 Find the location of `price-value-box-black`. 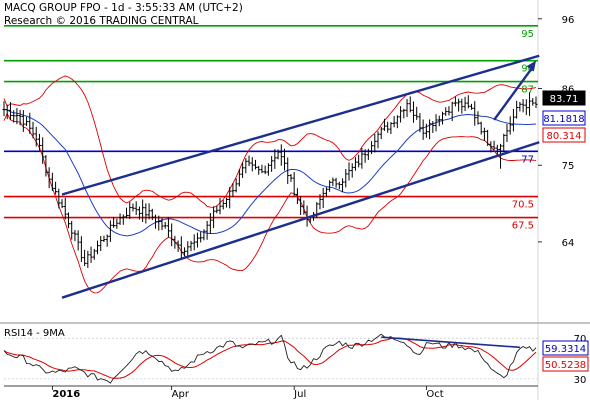

price-value-box-black is located at coordinates (564, 98).